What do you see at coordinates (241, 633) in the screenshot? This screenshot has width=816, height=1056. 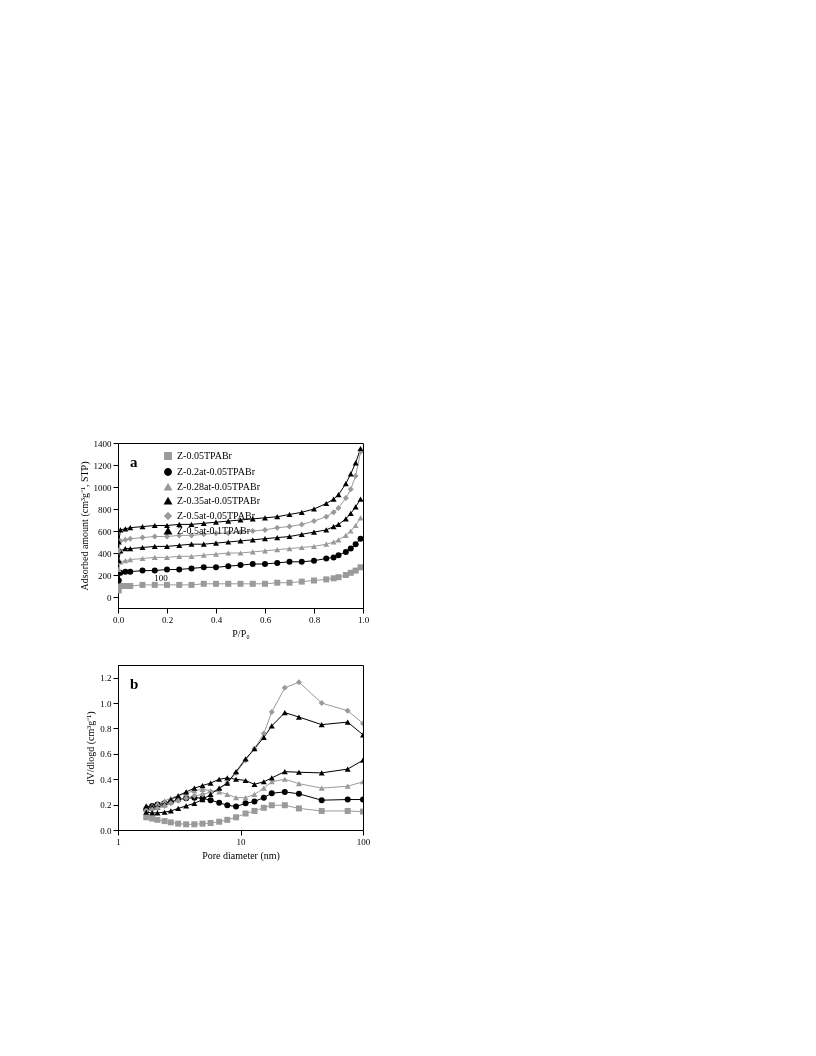 I see `x-axis-title: P/P₀` at bounding box center [241, 633].